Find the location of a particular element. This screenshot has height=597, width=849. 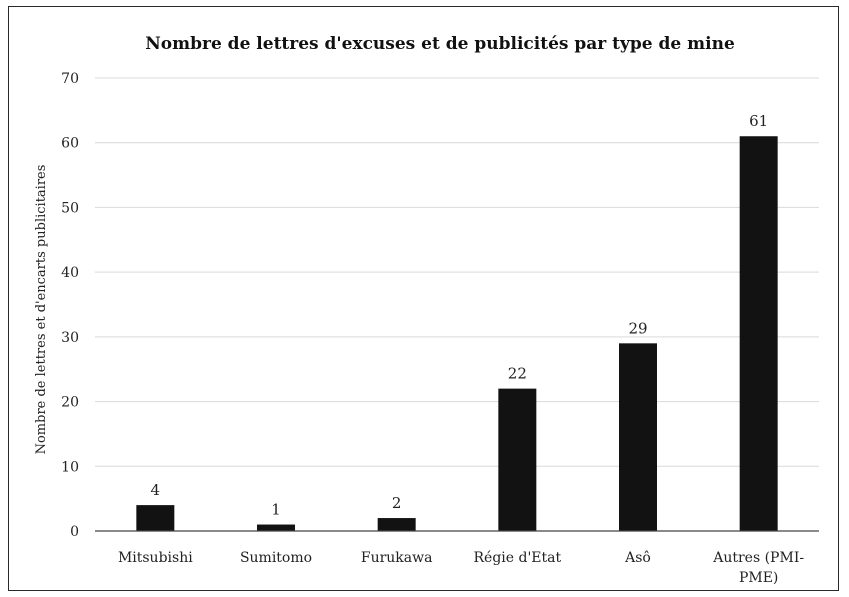

data-label: 22 is located at coordinates (517, 374).